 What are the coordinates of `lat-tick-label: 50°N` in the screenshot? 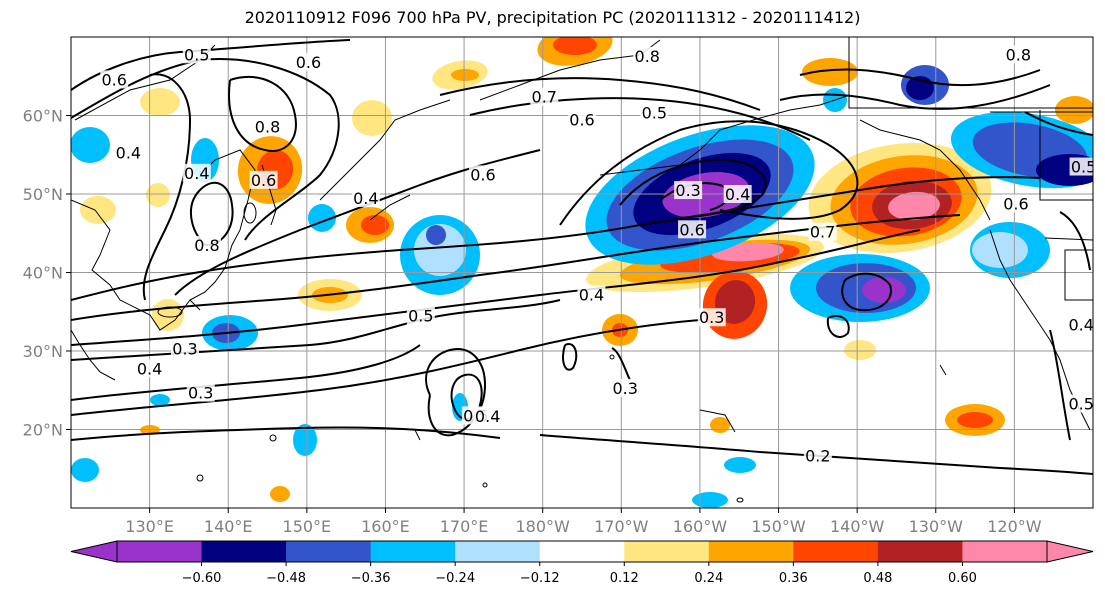 It's located at (43, 194).